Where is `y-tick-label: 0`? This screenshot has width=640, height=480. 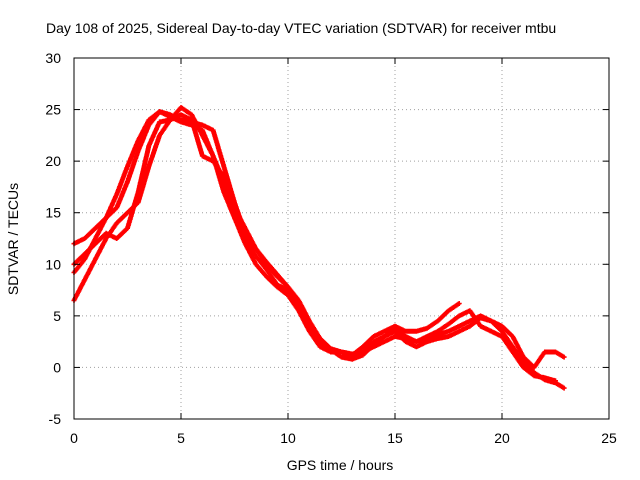 y-tick-label: 0 is located at coordinates (57, 367).